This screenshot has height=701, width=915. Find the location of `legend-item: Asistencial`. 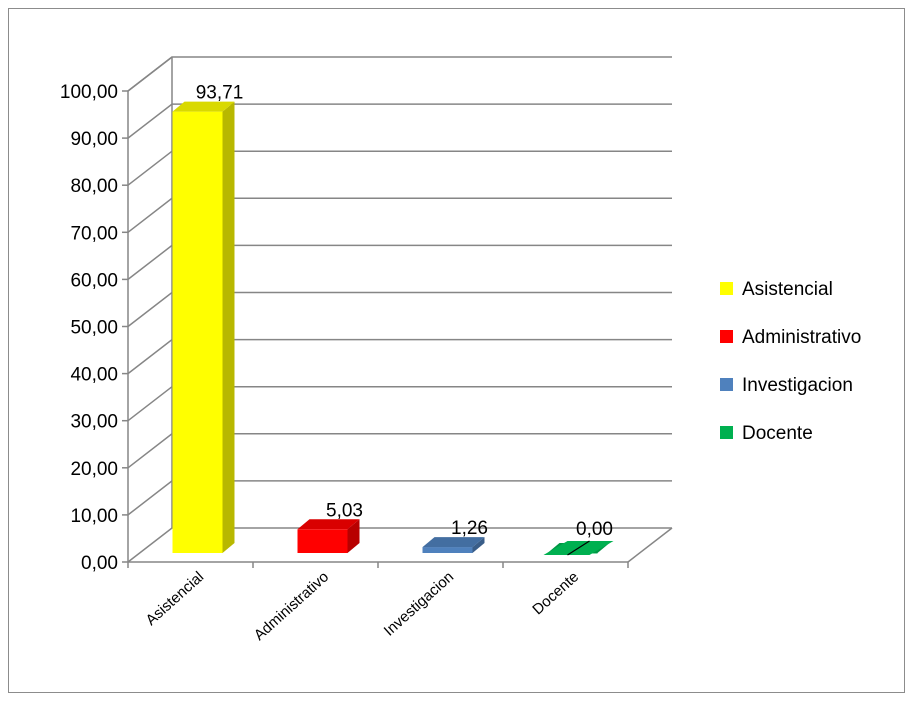

legend-item: Asistencial is located at coordinates (776, 289).